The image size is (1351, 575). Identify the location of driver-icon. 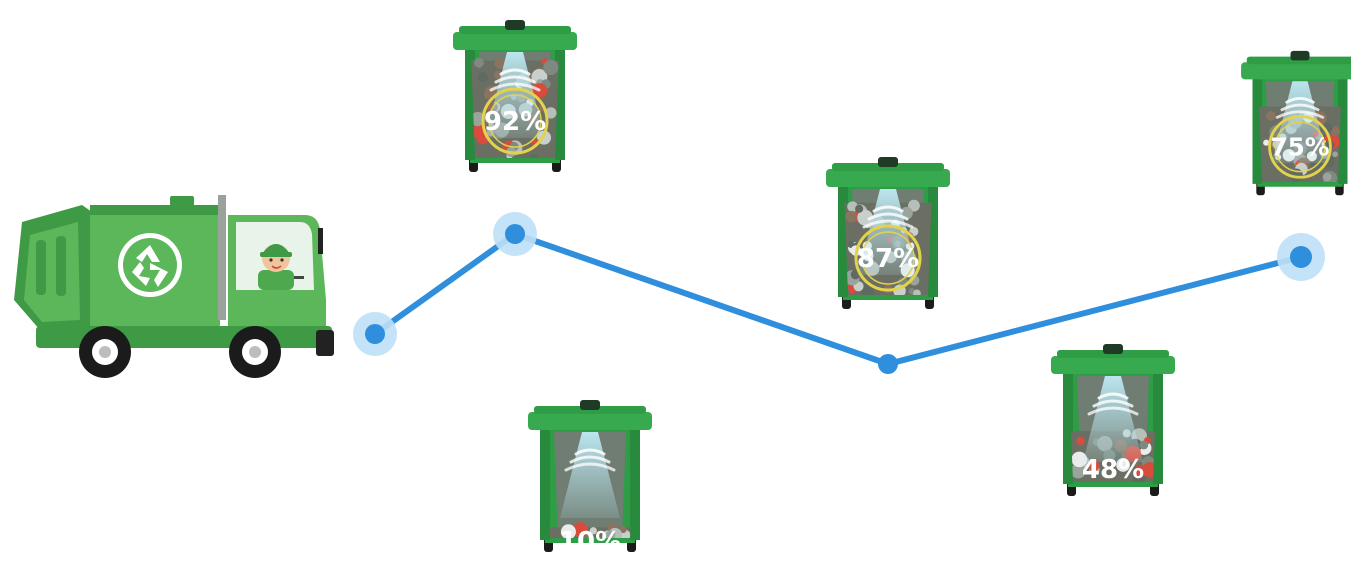
(281, 267).